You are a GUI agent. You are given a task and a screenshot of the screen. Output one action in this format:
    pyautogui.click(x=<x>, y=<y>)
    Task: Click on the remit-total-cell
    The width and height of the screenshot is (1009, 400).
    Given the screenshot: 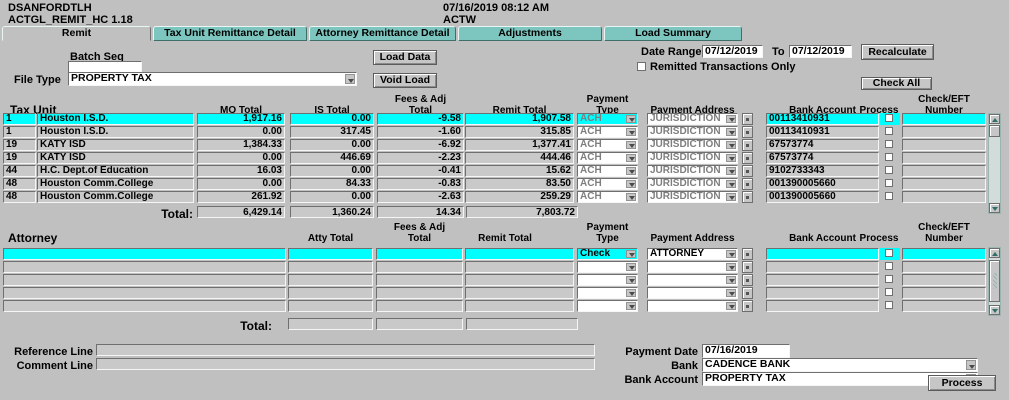 What is the action you would take?
    pyautogui.click(x=519, y=293)
    